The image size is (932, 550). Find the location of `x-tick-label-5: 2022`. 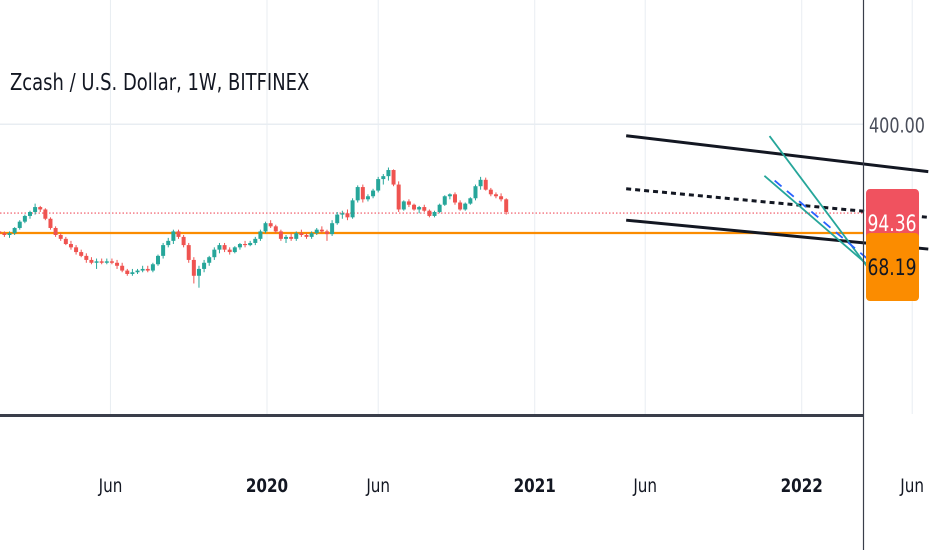

x-tick-label-5: 2022 is located at coordinates (802, 486).